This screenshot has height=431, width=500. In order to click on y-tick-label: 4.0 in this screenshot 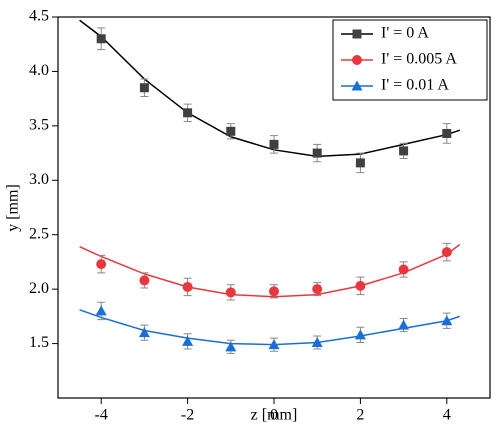, I will do `click(39, 70)`.